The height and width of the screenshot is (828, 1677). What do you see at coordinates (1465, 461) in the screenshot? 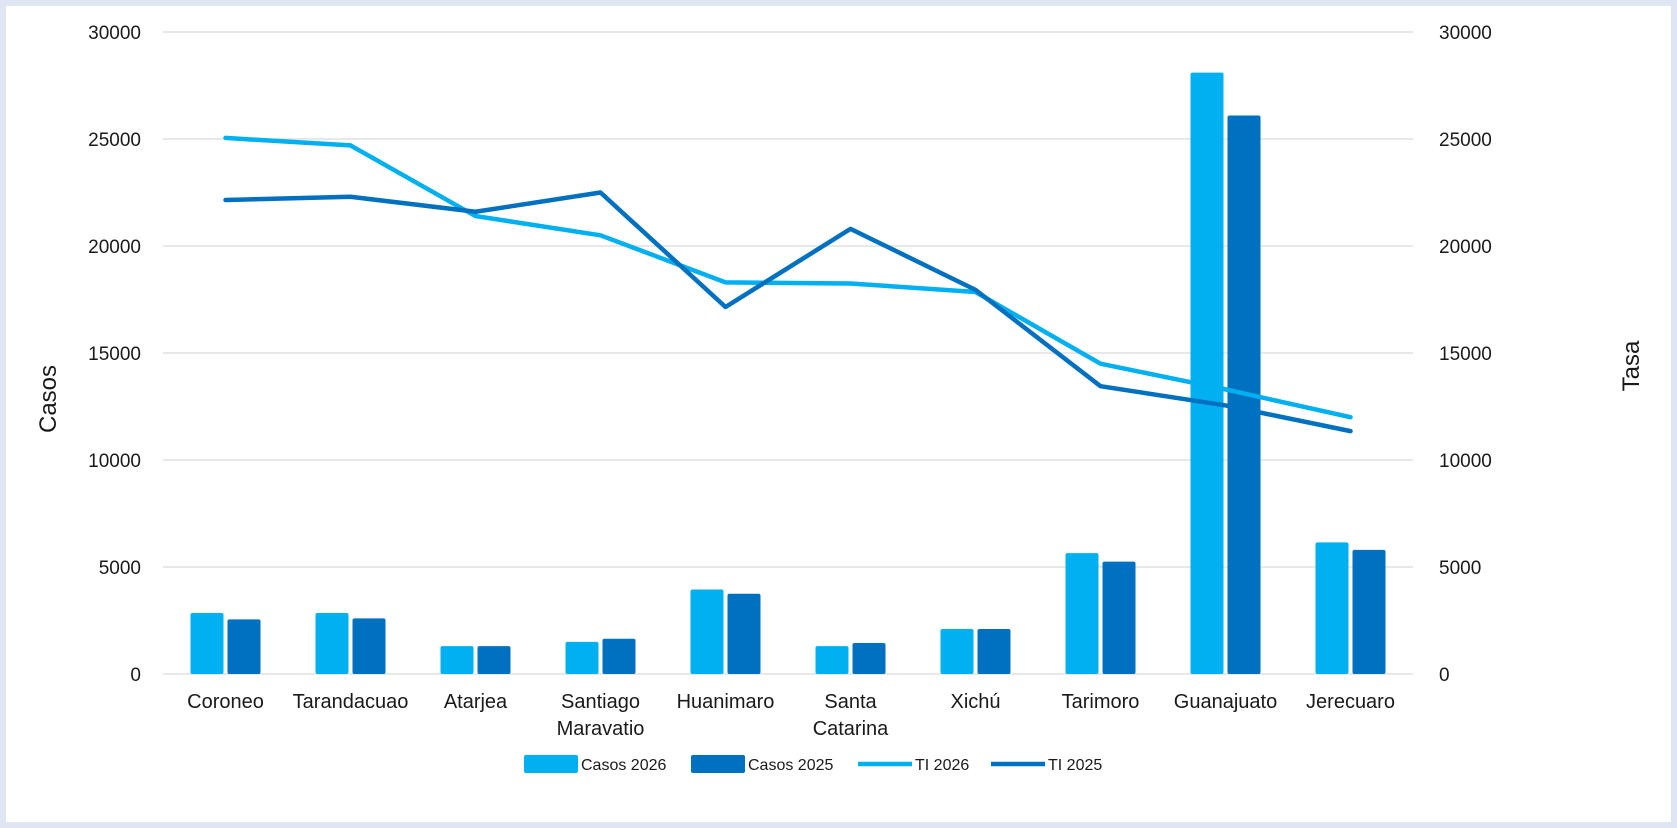
I see `right-tick-label: 10000` at bounding box center [1465, 461].